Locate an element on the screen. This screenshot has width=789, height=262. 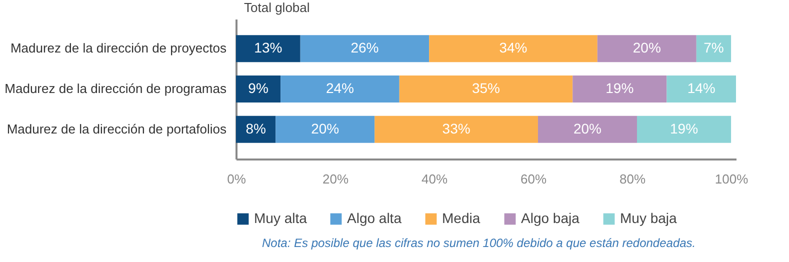
legend-label: Algo baja is located at coordinates (550, 218).